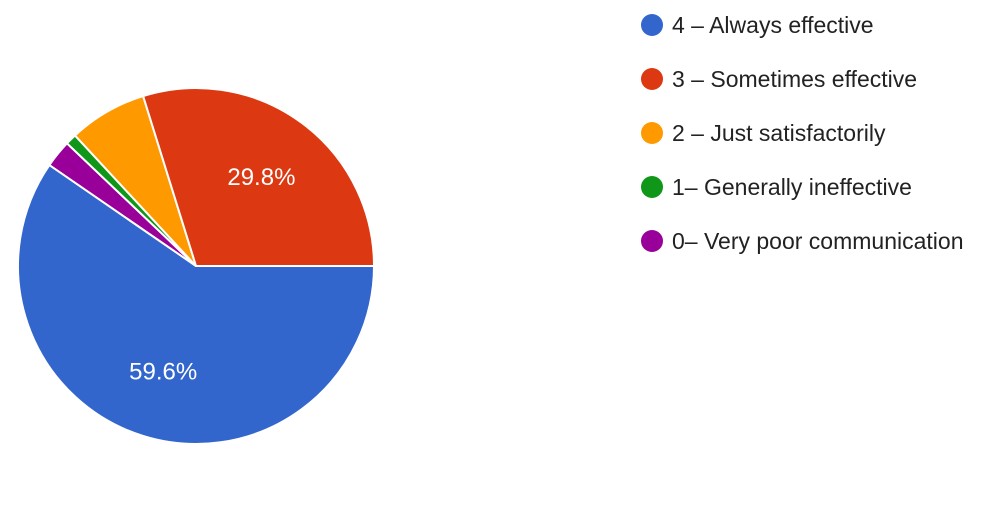  Describe the element at coordinates (261, 177) in the screenshot. I see `slice-label-3-sometimes-effective: 29.8%` at that location.